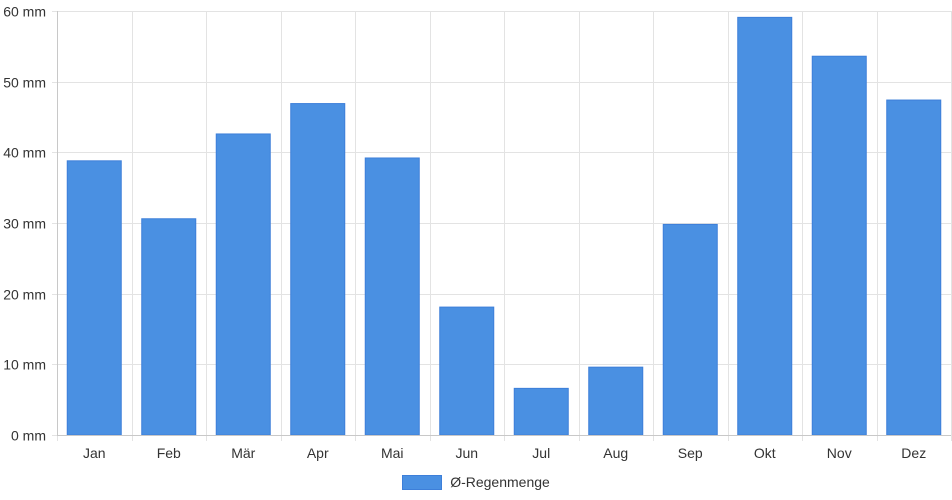 This screenshot has height=500, width=952. I want to click on x-tick-label: Nov, so click(839, 453).